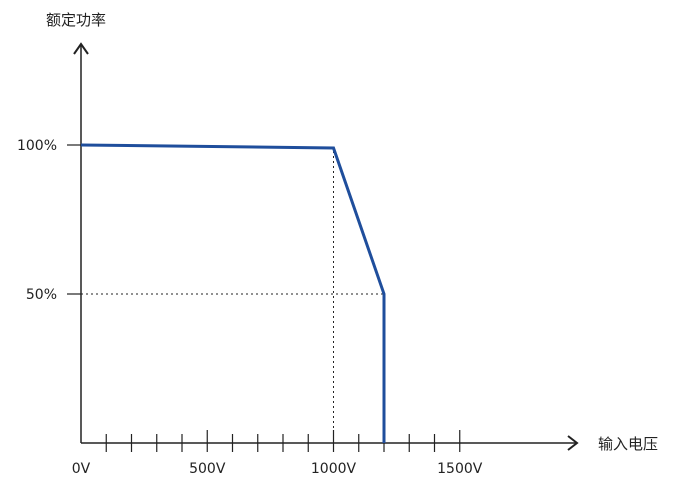  I want to click on x-tick-label: 0V, so click(81, 469).